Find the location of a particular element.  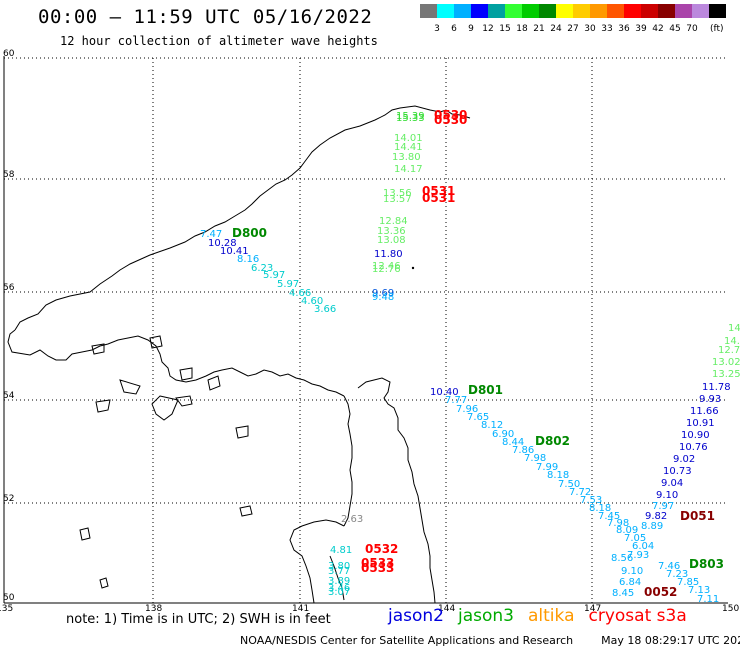

wave-height-label: 7.47 is located at coordinates (211, 234).